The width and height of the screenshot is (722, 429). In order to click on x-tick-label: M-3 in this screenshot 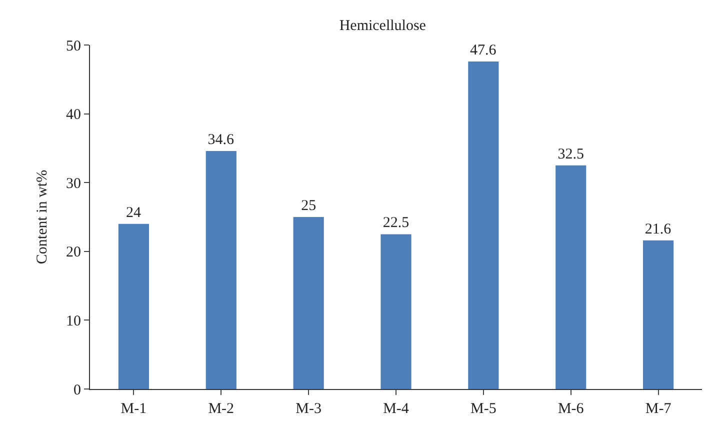, I will do `click(309, 409)`.